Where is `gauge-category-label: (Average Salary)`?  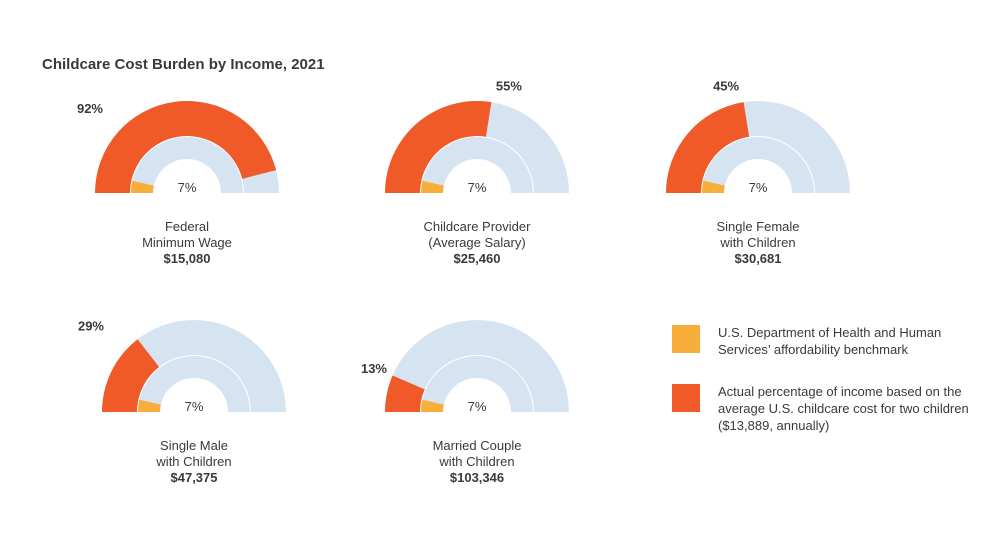
gauge-category-label: (Average Salary) is located at coordinates (476, 242).